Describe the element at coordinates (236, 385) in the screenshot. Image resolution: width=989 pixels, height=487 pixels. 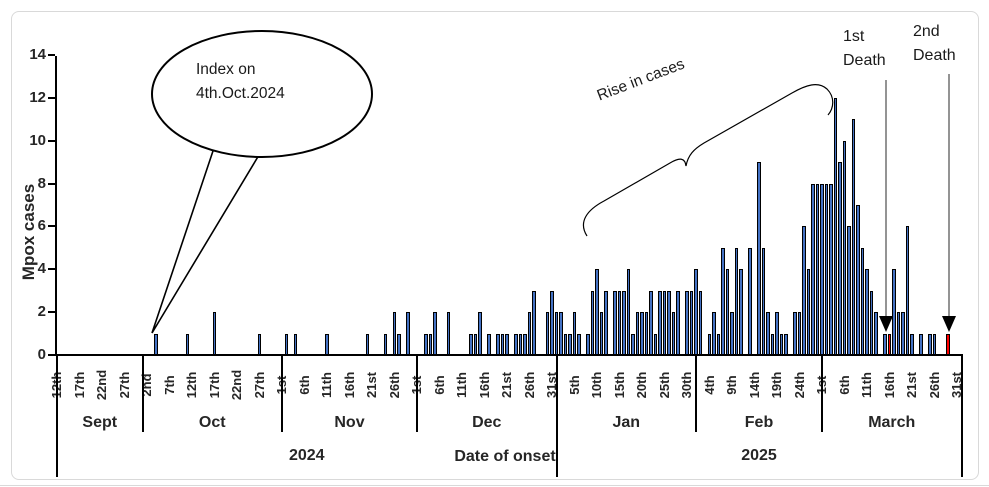
I see `x-tick-label-8: 22nd` at that location.